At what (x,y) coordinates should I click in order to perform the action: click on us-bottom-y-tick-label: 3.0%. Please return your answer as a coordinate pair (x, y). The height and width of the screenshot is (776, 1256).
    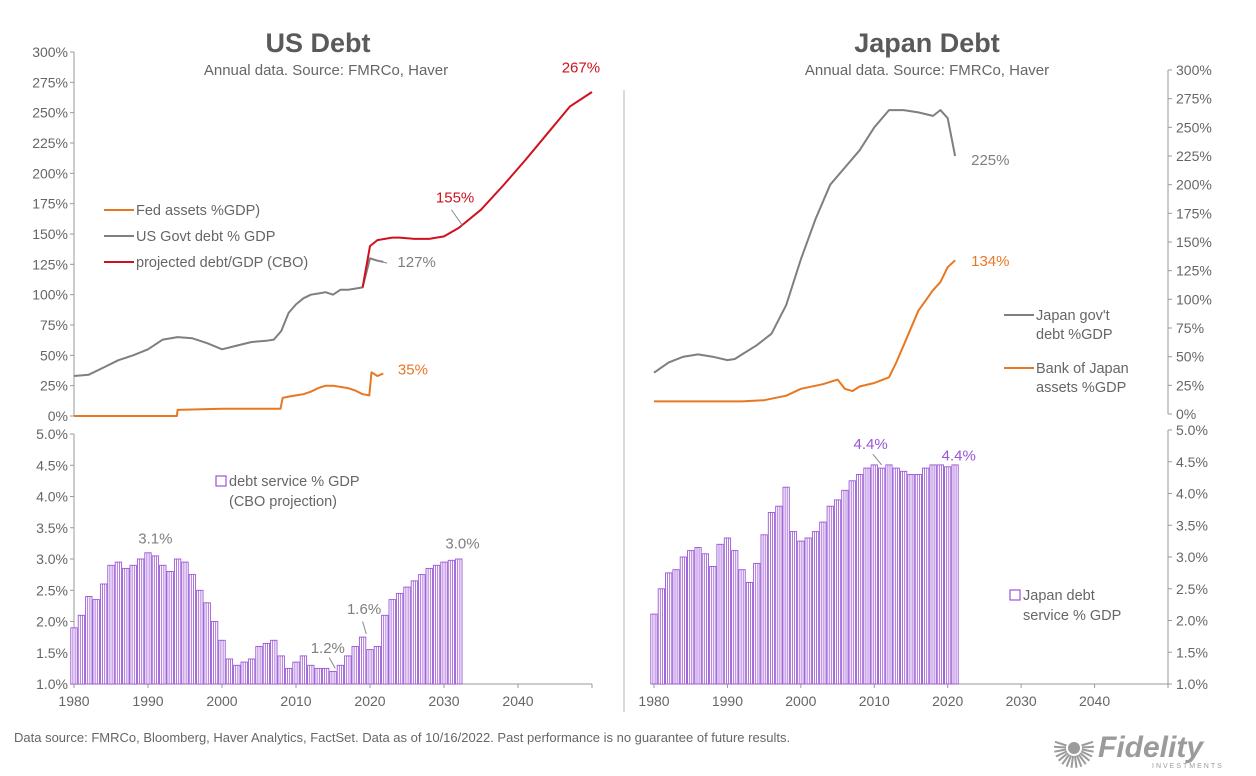
    Looking at the image, I should click on (52, 559).